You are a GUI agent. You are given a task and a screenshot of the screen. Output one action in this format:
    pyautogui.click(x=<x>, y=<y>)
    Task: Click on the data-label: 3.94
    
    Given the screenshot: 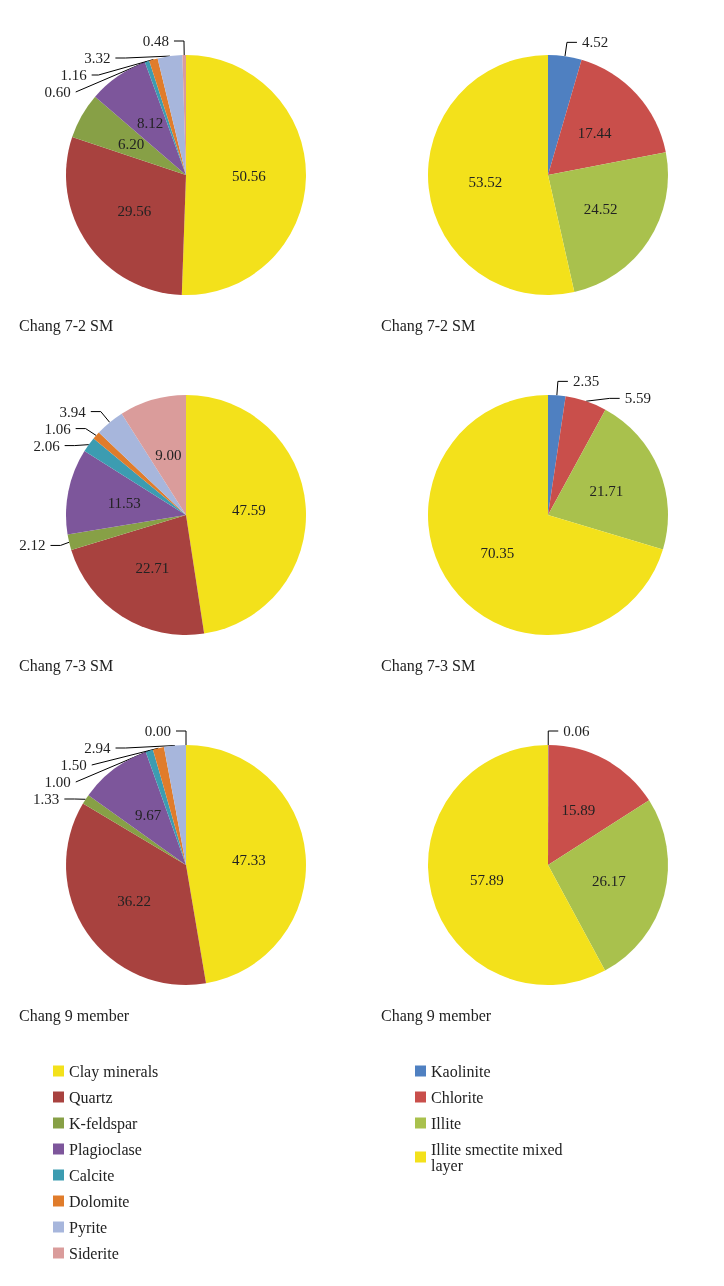 What is the action you would take?
    pyautogui.click(x=73, y=411)
    